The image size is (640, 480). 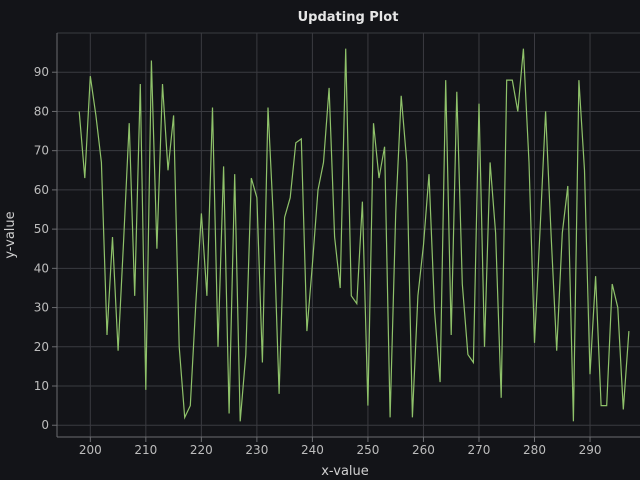 I want to click on x-tick-label: 270, so click(x=479, y=450).